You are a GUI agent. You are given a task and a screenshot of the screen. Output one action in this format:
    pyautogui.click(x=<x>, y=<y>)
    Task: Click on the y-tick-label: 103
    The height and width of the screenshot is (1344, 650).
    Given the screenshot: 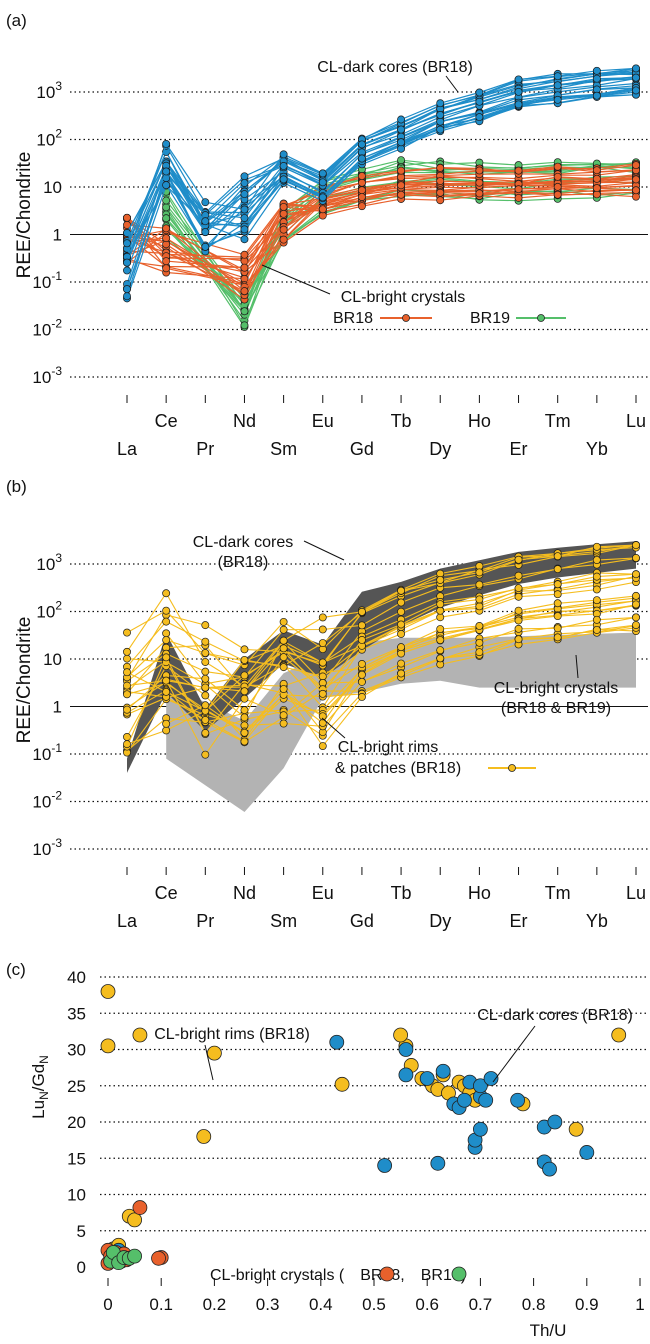 What is the action you would take?
    pyautogui.click(x=49, y=90)
    